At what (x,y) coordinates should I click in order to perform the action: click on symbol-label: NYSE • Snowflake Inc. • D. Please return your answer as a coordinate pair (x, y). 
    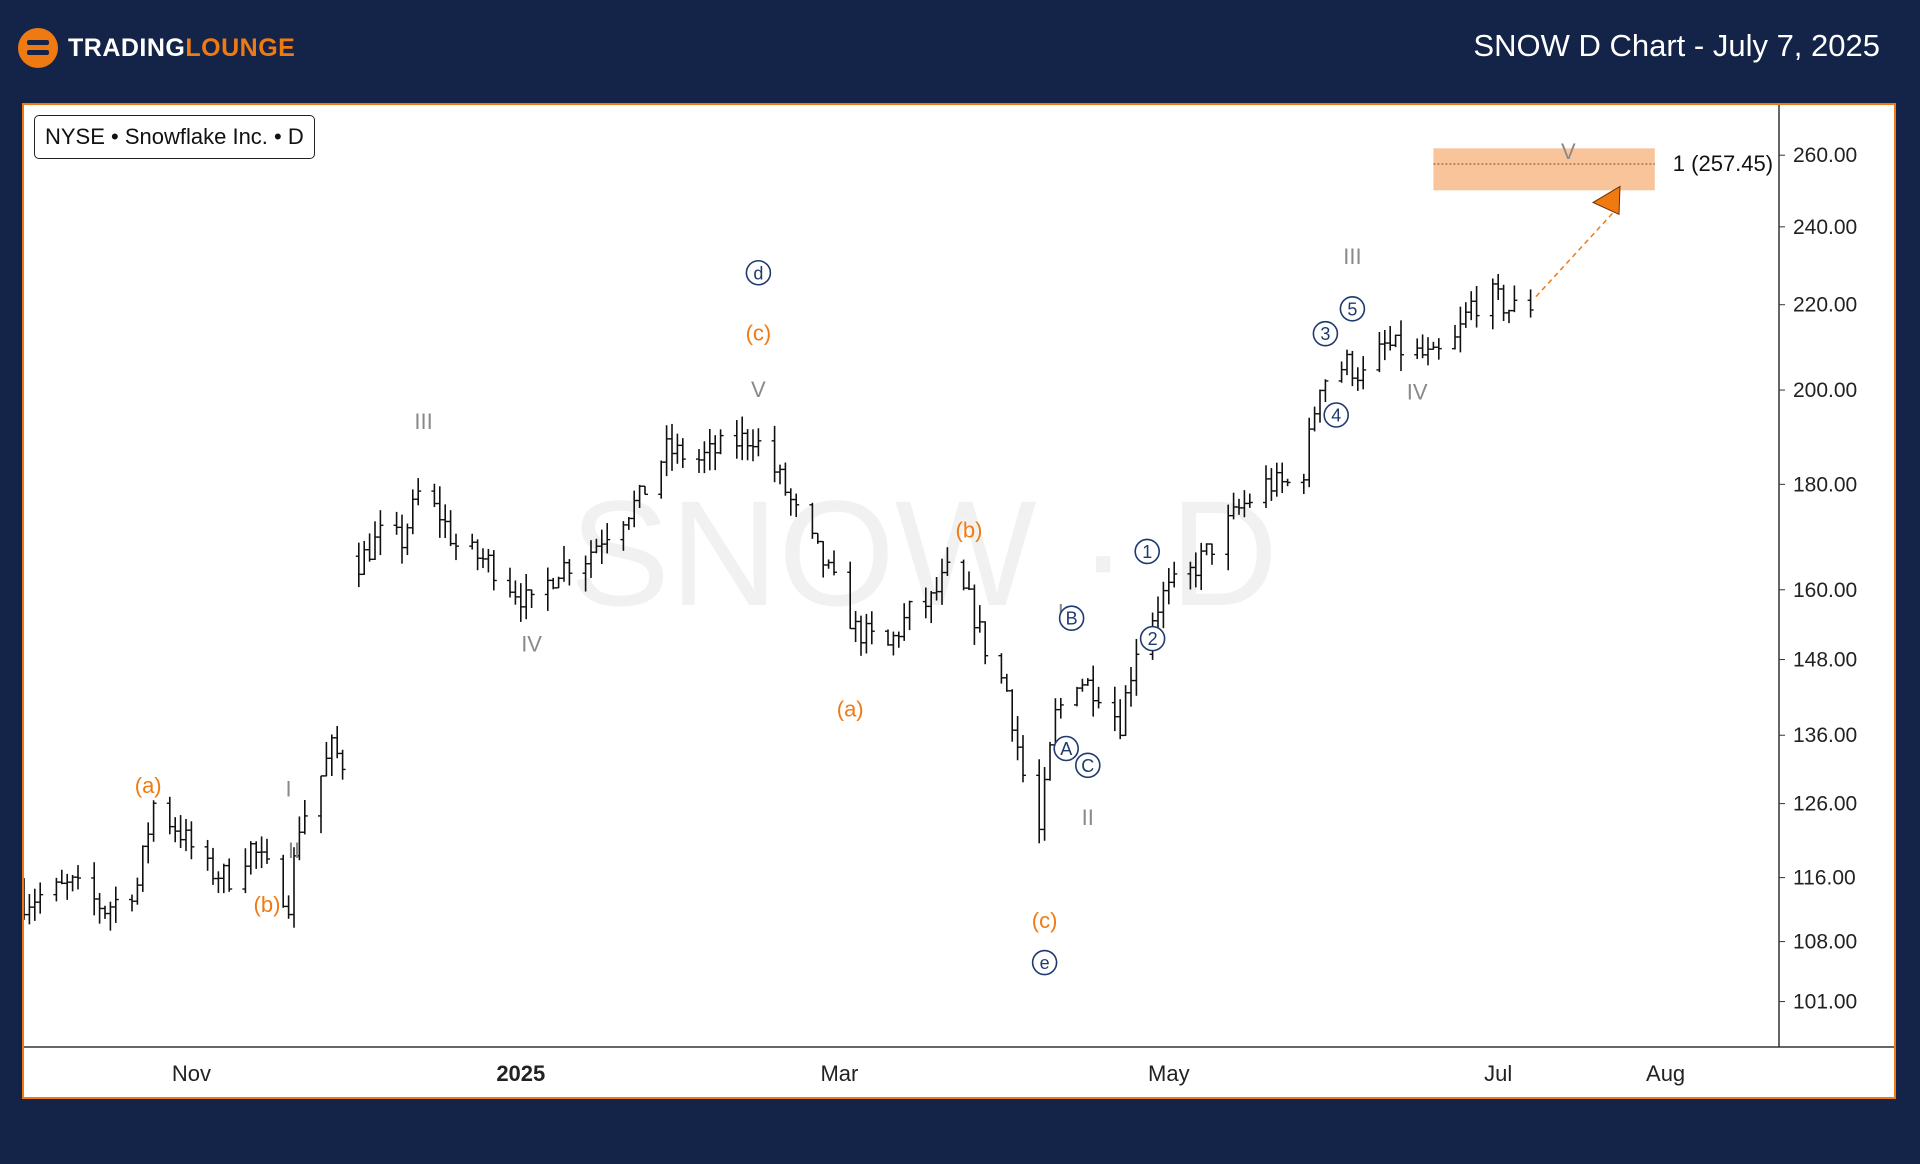
    Looking at the image, I should click on (174, 137).